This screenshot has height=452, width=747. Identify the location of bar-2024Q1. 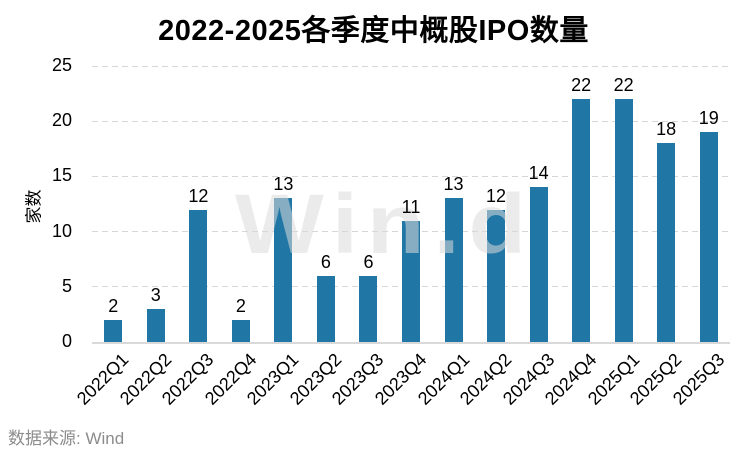
(453, 270).